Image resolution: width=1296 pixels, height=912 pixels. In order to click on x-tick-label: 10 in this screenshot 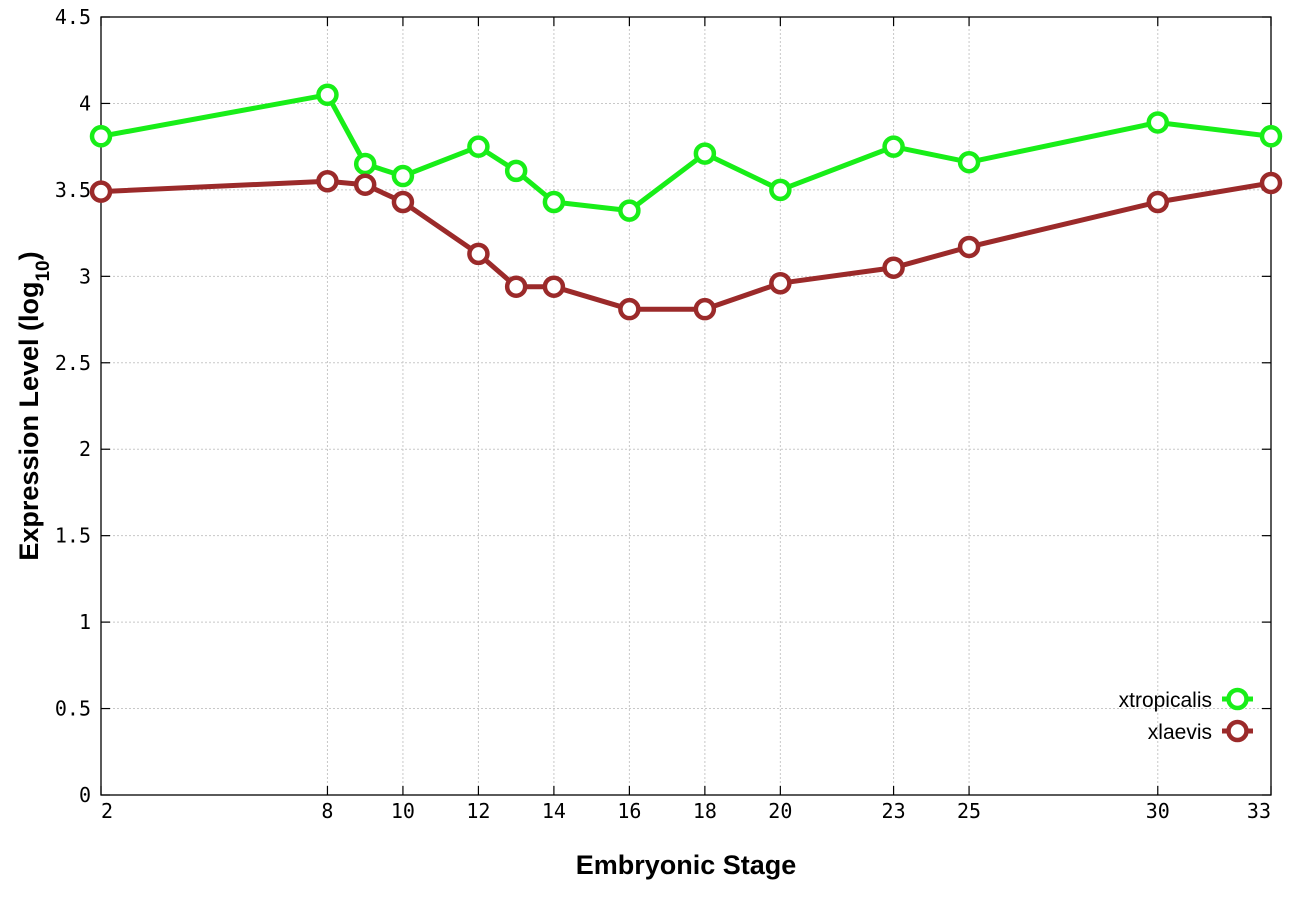, I will do `click(403, 811)`.